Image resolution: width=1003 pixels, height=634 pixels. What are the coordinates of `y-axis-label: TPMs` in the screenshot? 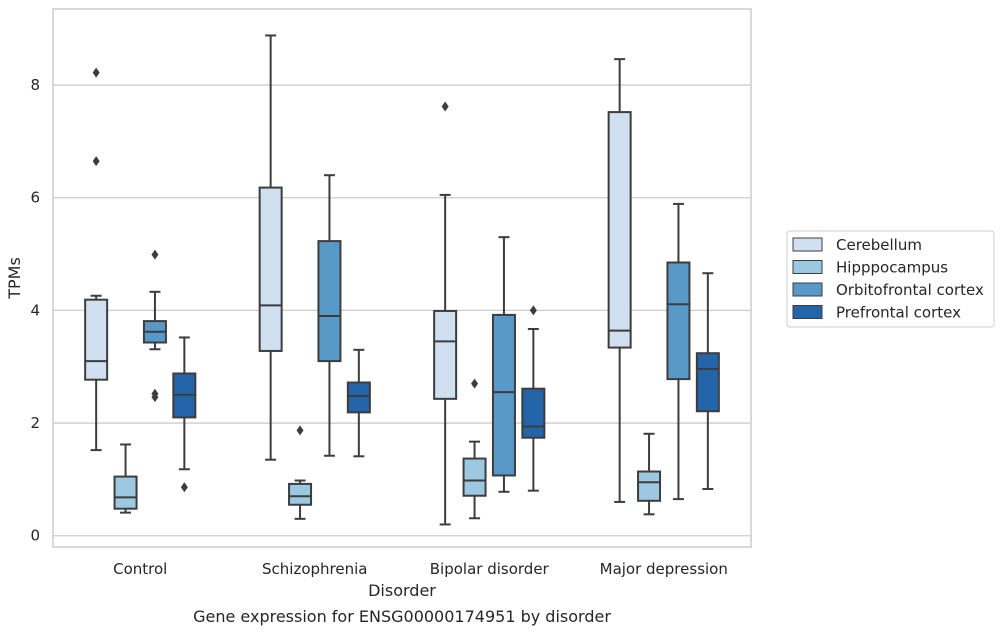 It's located at (14, 278).